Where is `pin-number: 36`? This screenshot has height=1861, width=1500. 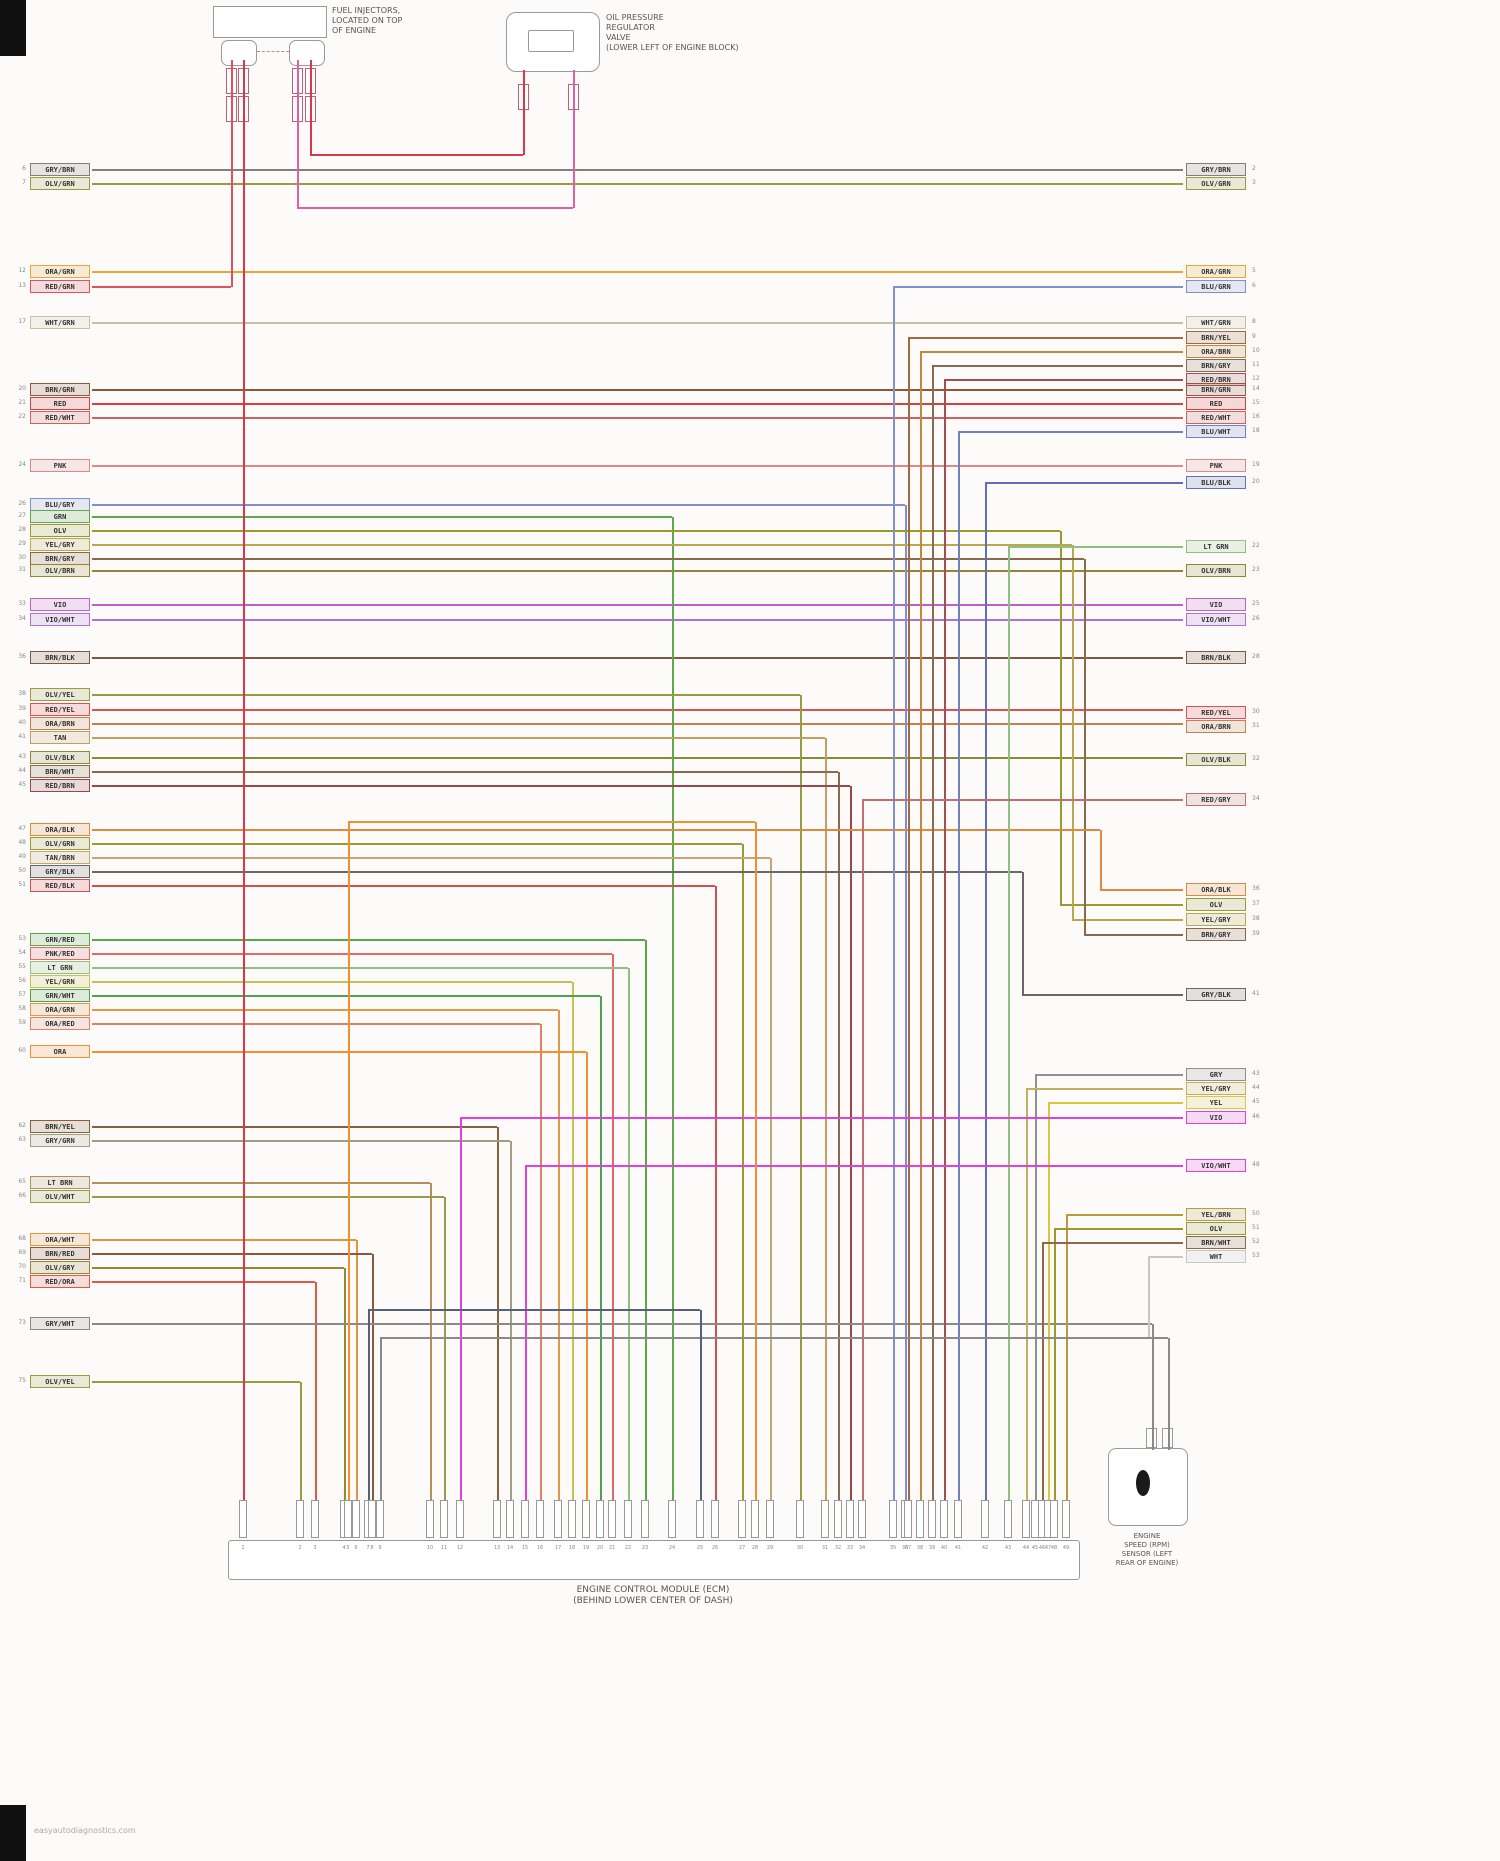
pin-number: 36 is located at coordinates (22, 656).